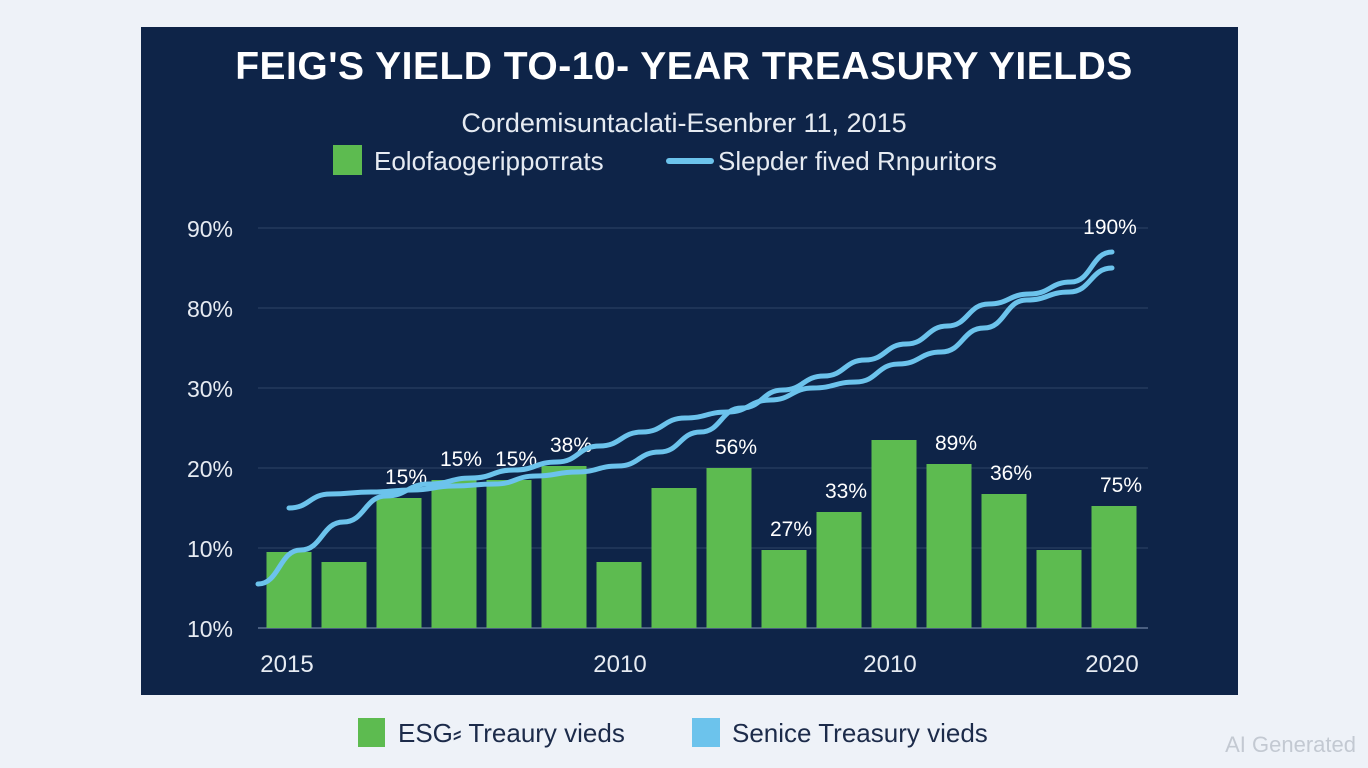  What do you see at coordinates (1121, 485) in the screenshot?
I see `bar-data-label: 75%` at bounding box center [1121, 485].